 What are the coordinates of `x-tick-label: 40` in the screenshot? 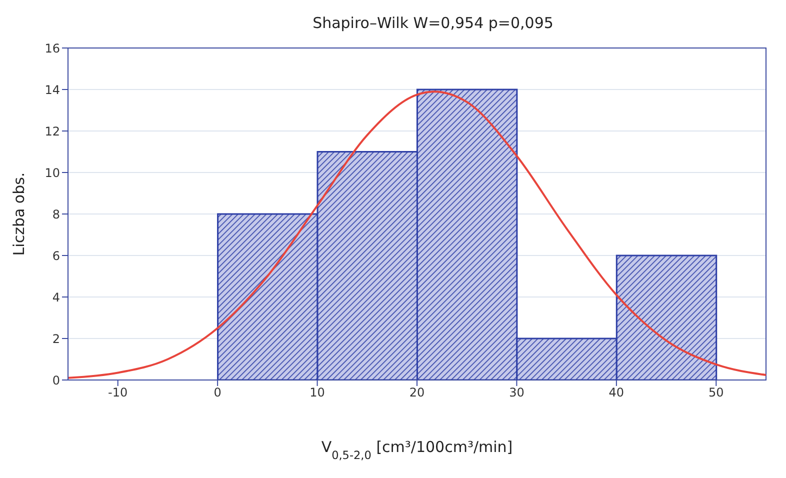 It's located at (616, 393).